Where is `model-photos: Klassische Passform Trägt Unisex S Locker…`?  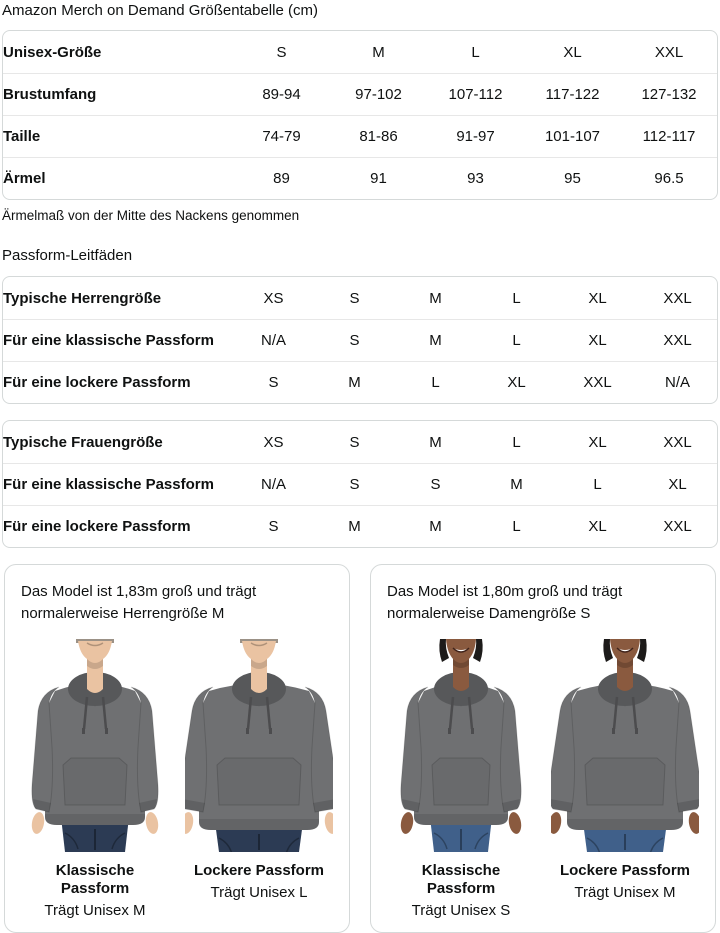 model-photos: Klassische Passform Trägt Unisex S Locker… is located at coordinates (543, 779).